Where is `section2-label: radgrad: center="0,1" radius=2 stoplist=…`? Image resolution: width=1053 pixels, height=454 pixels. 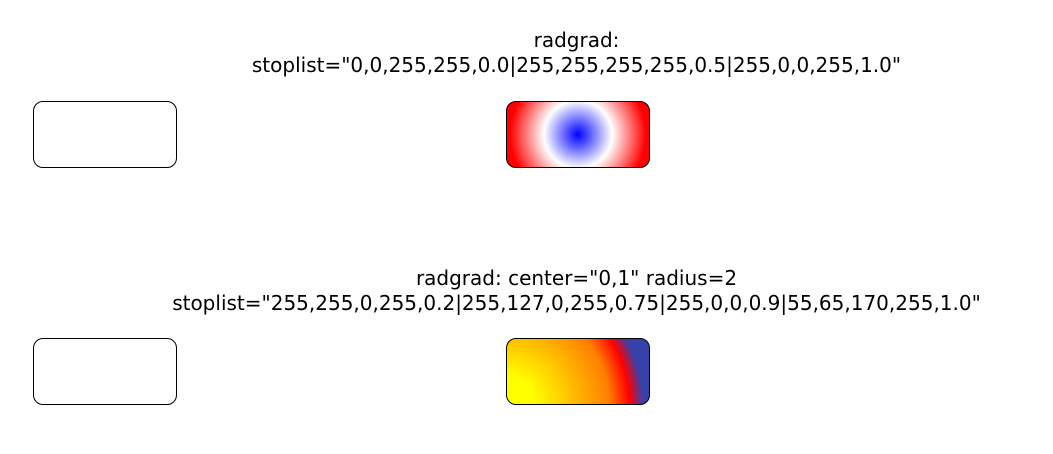
section2-label: radgrad: center="0,1" radius=2 stoplist=… is located at coordinates (526, 291).